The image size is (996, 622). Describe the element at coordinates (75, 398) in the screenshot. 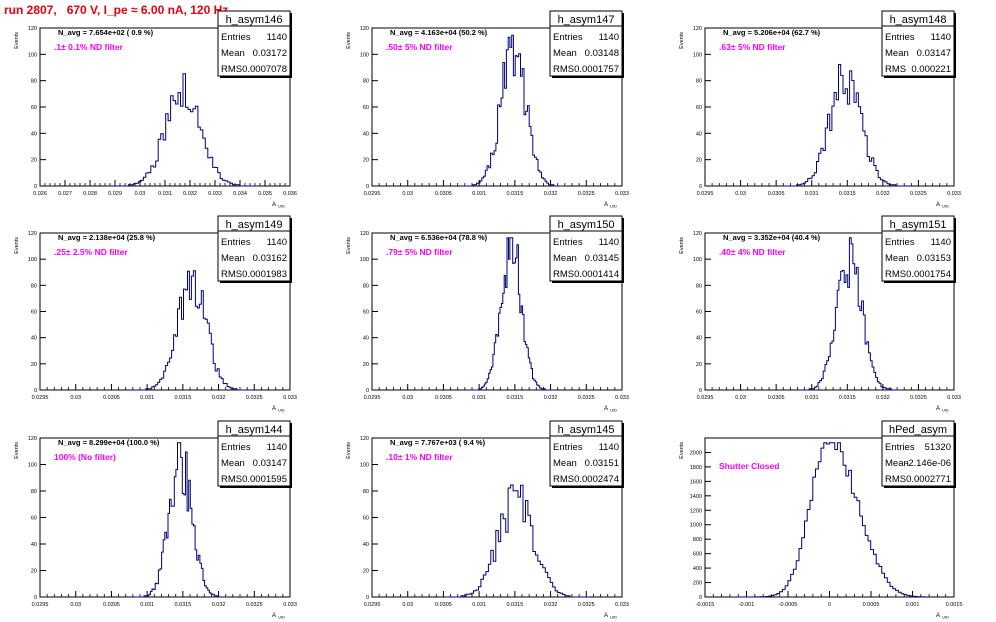

I see `x-tick-label: 0.03` at that location.